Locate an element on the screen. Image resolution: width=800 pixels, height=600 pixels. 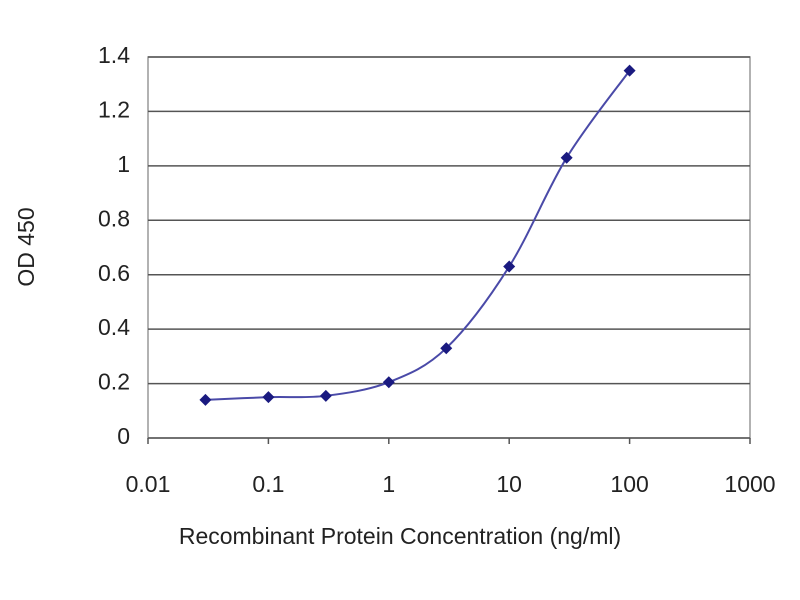
y-tick-label: 1 is located at coordinates (123, 164).